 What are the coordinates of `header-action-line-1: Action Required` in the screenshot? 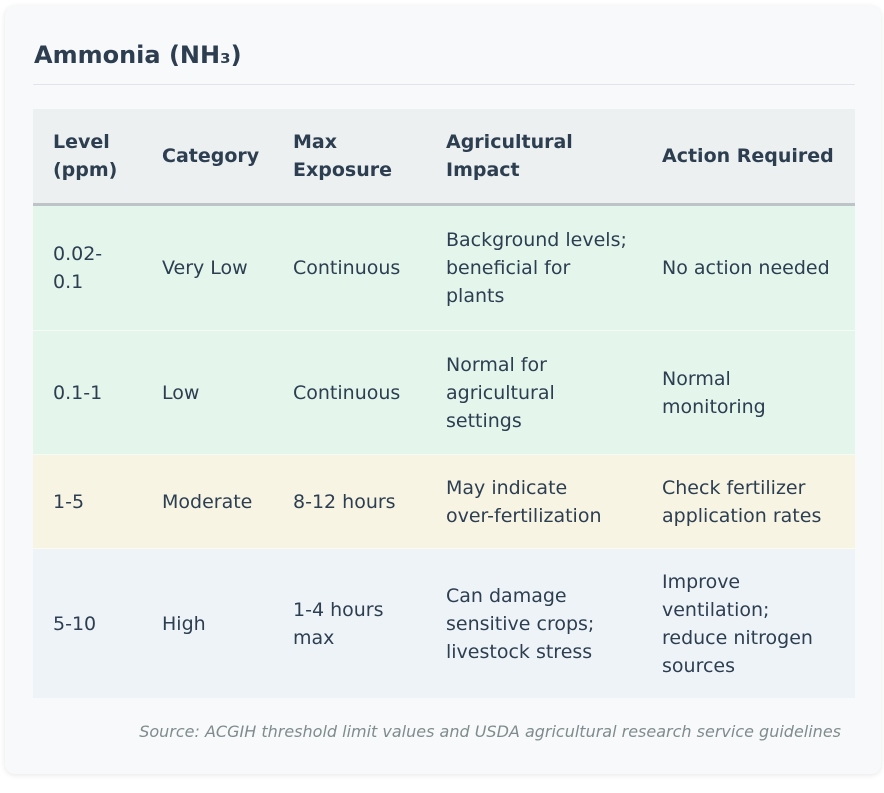 It's located at (748, 156).